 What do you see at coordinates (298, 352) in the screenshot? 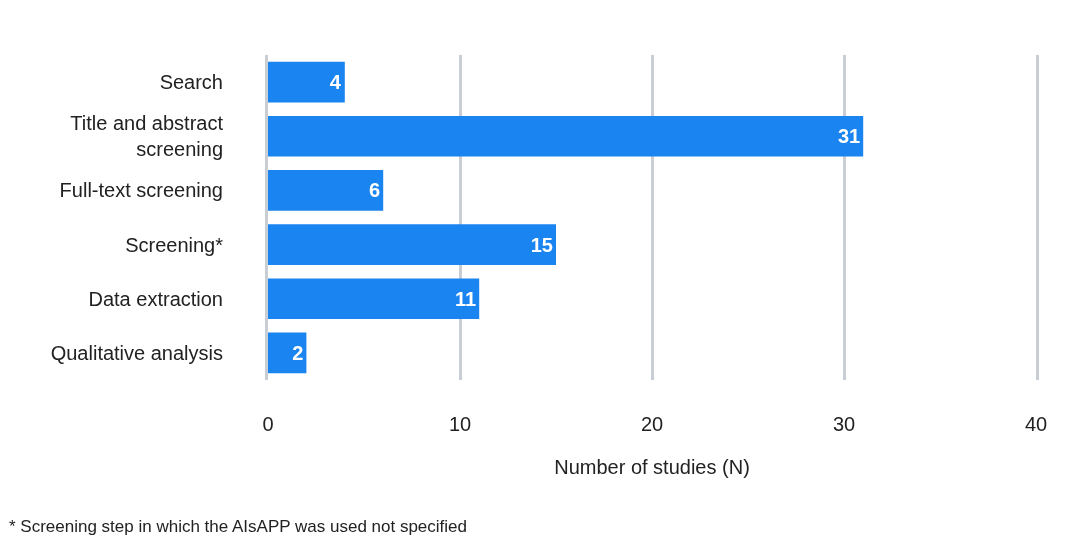
I see `data-label: 2` at bounding box center [298, 352].